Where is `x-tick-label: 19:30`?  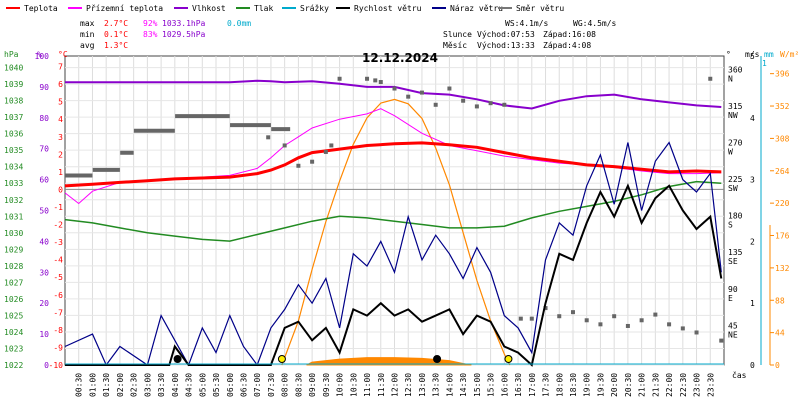 x-tick-label: 19:30 is located at coordinates (600, 385).